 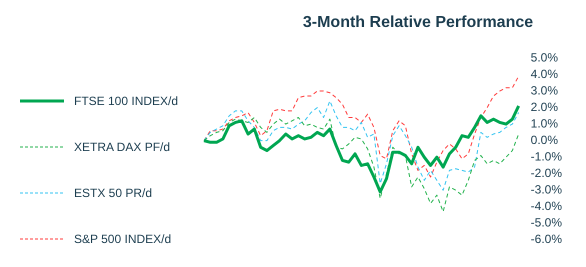 I want to click on y-tick-label: 5.0%, so click(x=544, y=57).